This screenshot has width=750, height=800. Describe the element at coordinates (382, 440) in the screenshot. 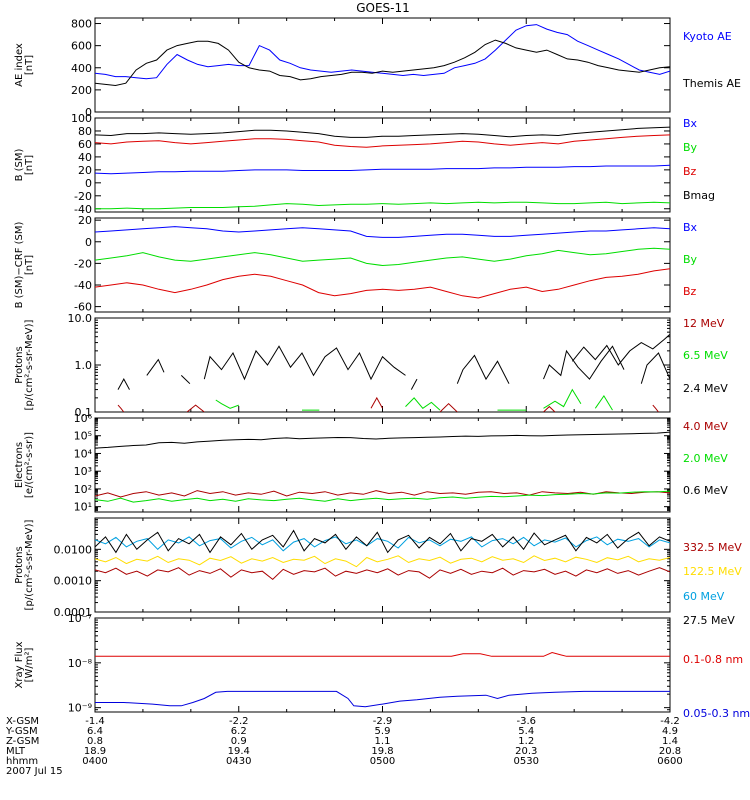

I see `series-line-0-6-mev` at that location.